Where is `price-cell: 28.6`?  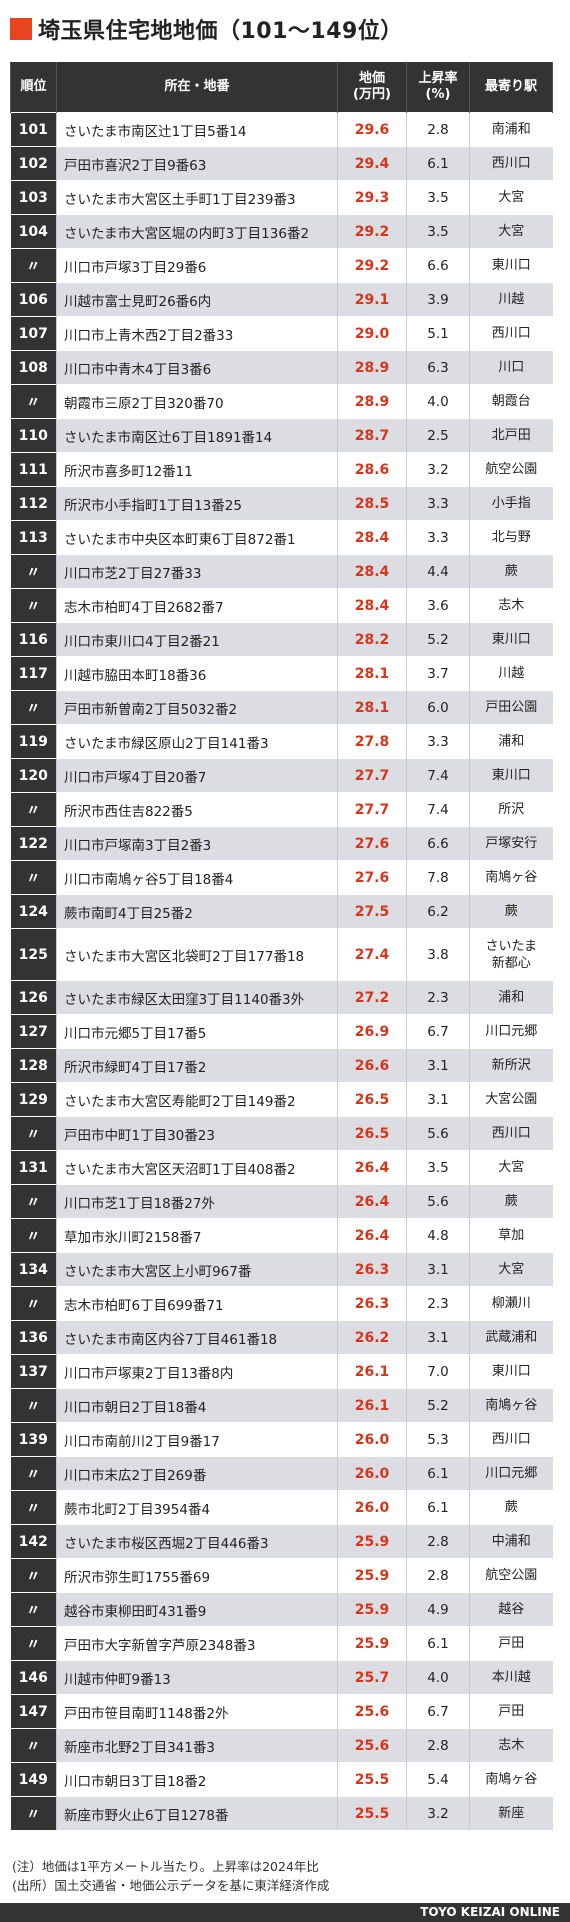 price-cell: 28.6 is located at coordinates (372, 469).